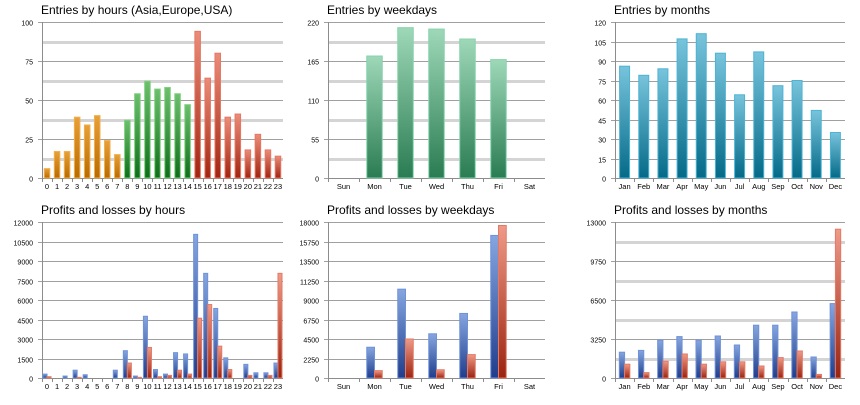 Image resolution: width=860 pixels, height=405 pixels. What do you see at coordinates (310, 224) in the screenshot?
I see `y-tick-label: 18000` at bounding box center [310, 224].